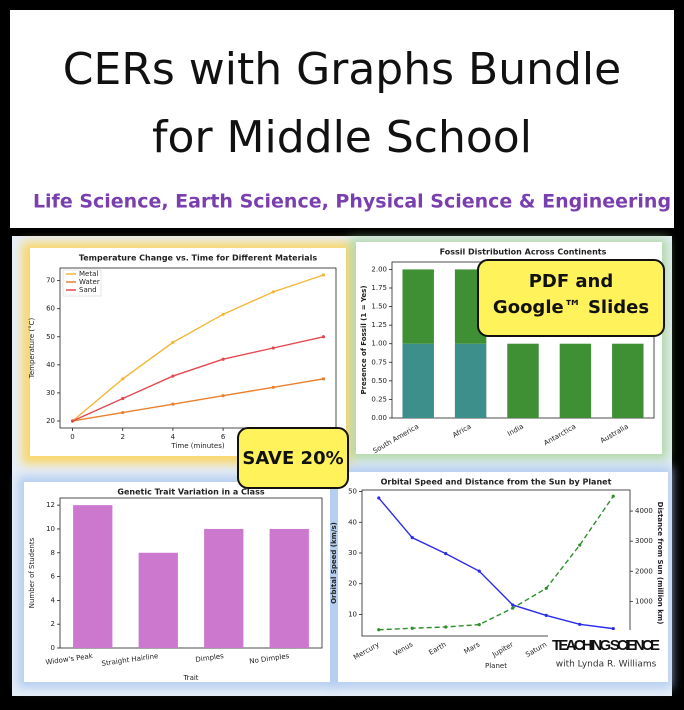 The height and width of the screenshot is (710, 684). I want to click on y-tick-label: 0, so click(53, 648).